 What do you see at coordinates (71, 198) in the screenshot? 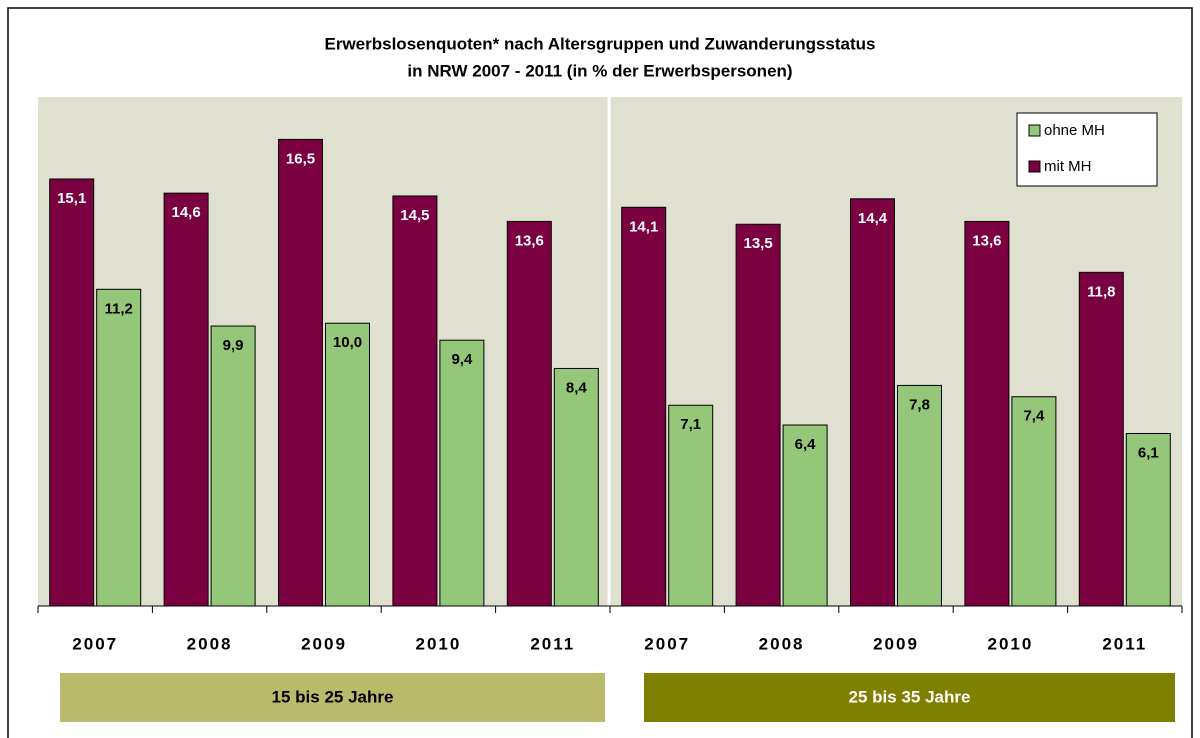
I see `value-label: 15,1` at bounding box center [71, 198].